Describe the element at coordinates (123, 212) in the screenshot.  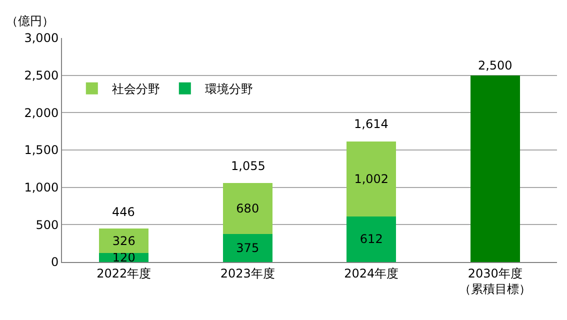
I see `total-label: 446` at that location.